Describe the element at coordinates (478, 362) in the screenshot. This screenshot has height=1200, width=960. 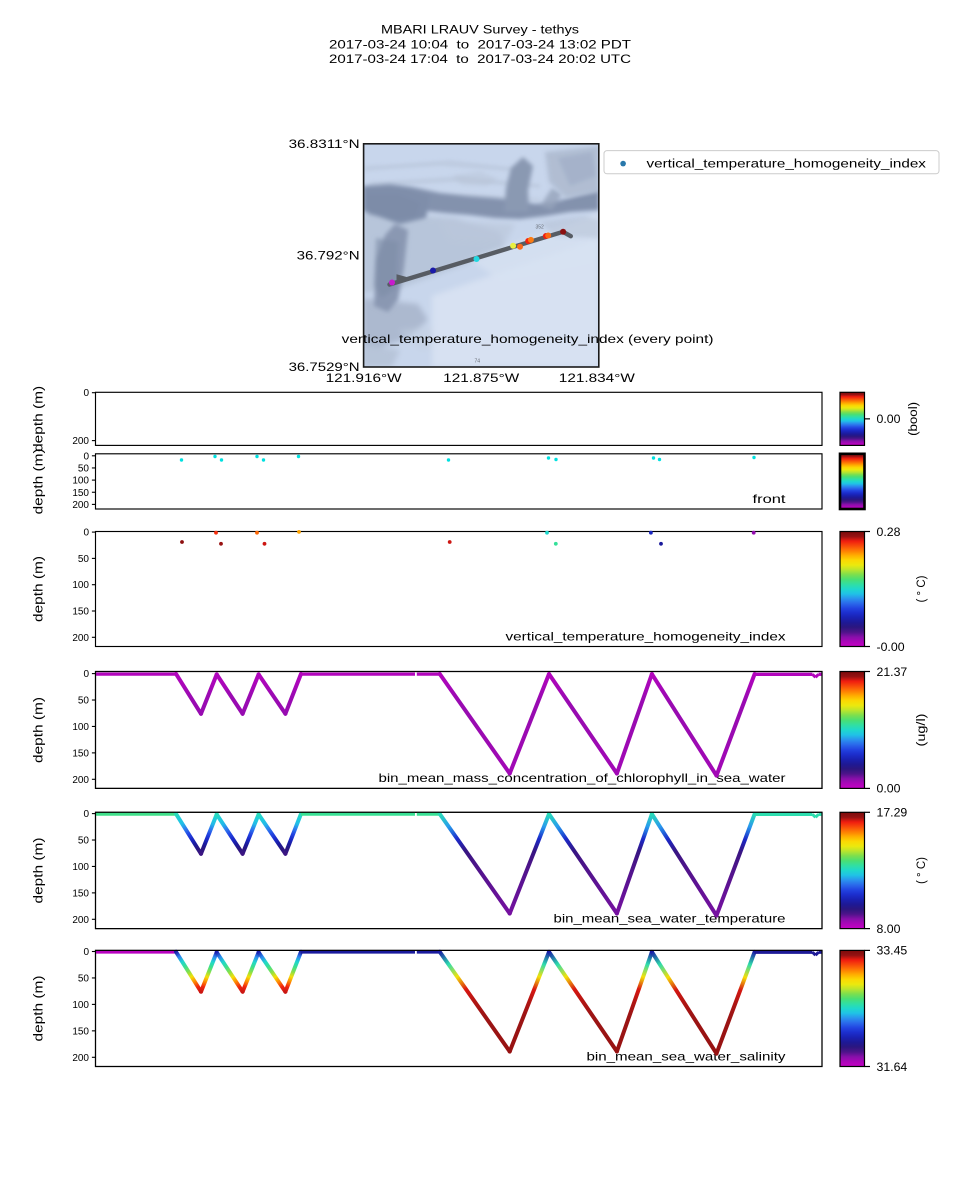
I see `svg-text: 74` at that location.